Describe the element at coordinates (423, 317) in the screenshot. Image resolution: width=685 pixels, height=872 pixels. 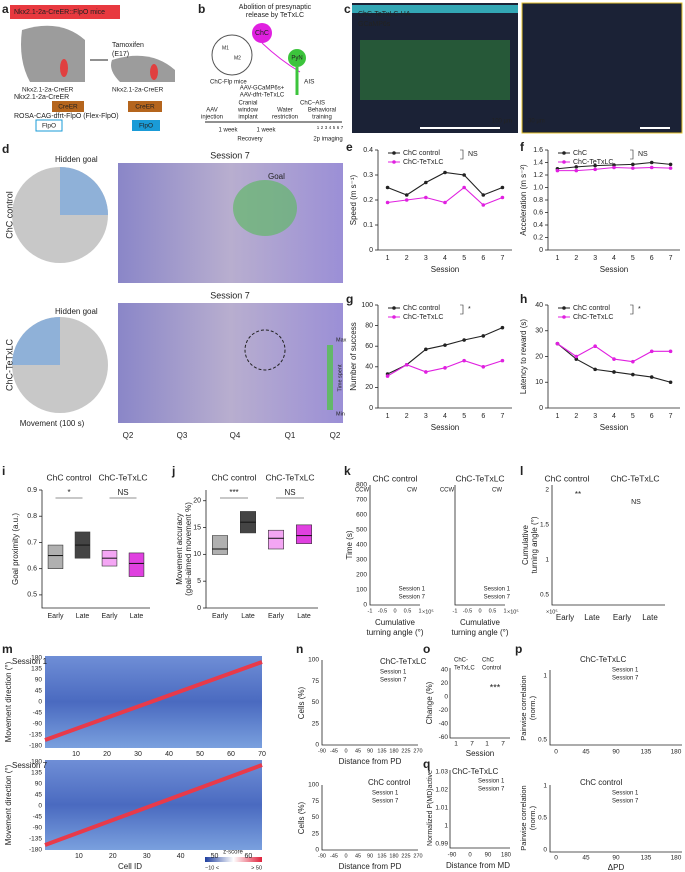
I see `legend-label: ChC-TeTxLC` at that location.